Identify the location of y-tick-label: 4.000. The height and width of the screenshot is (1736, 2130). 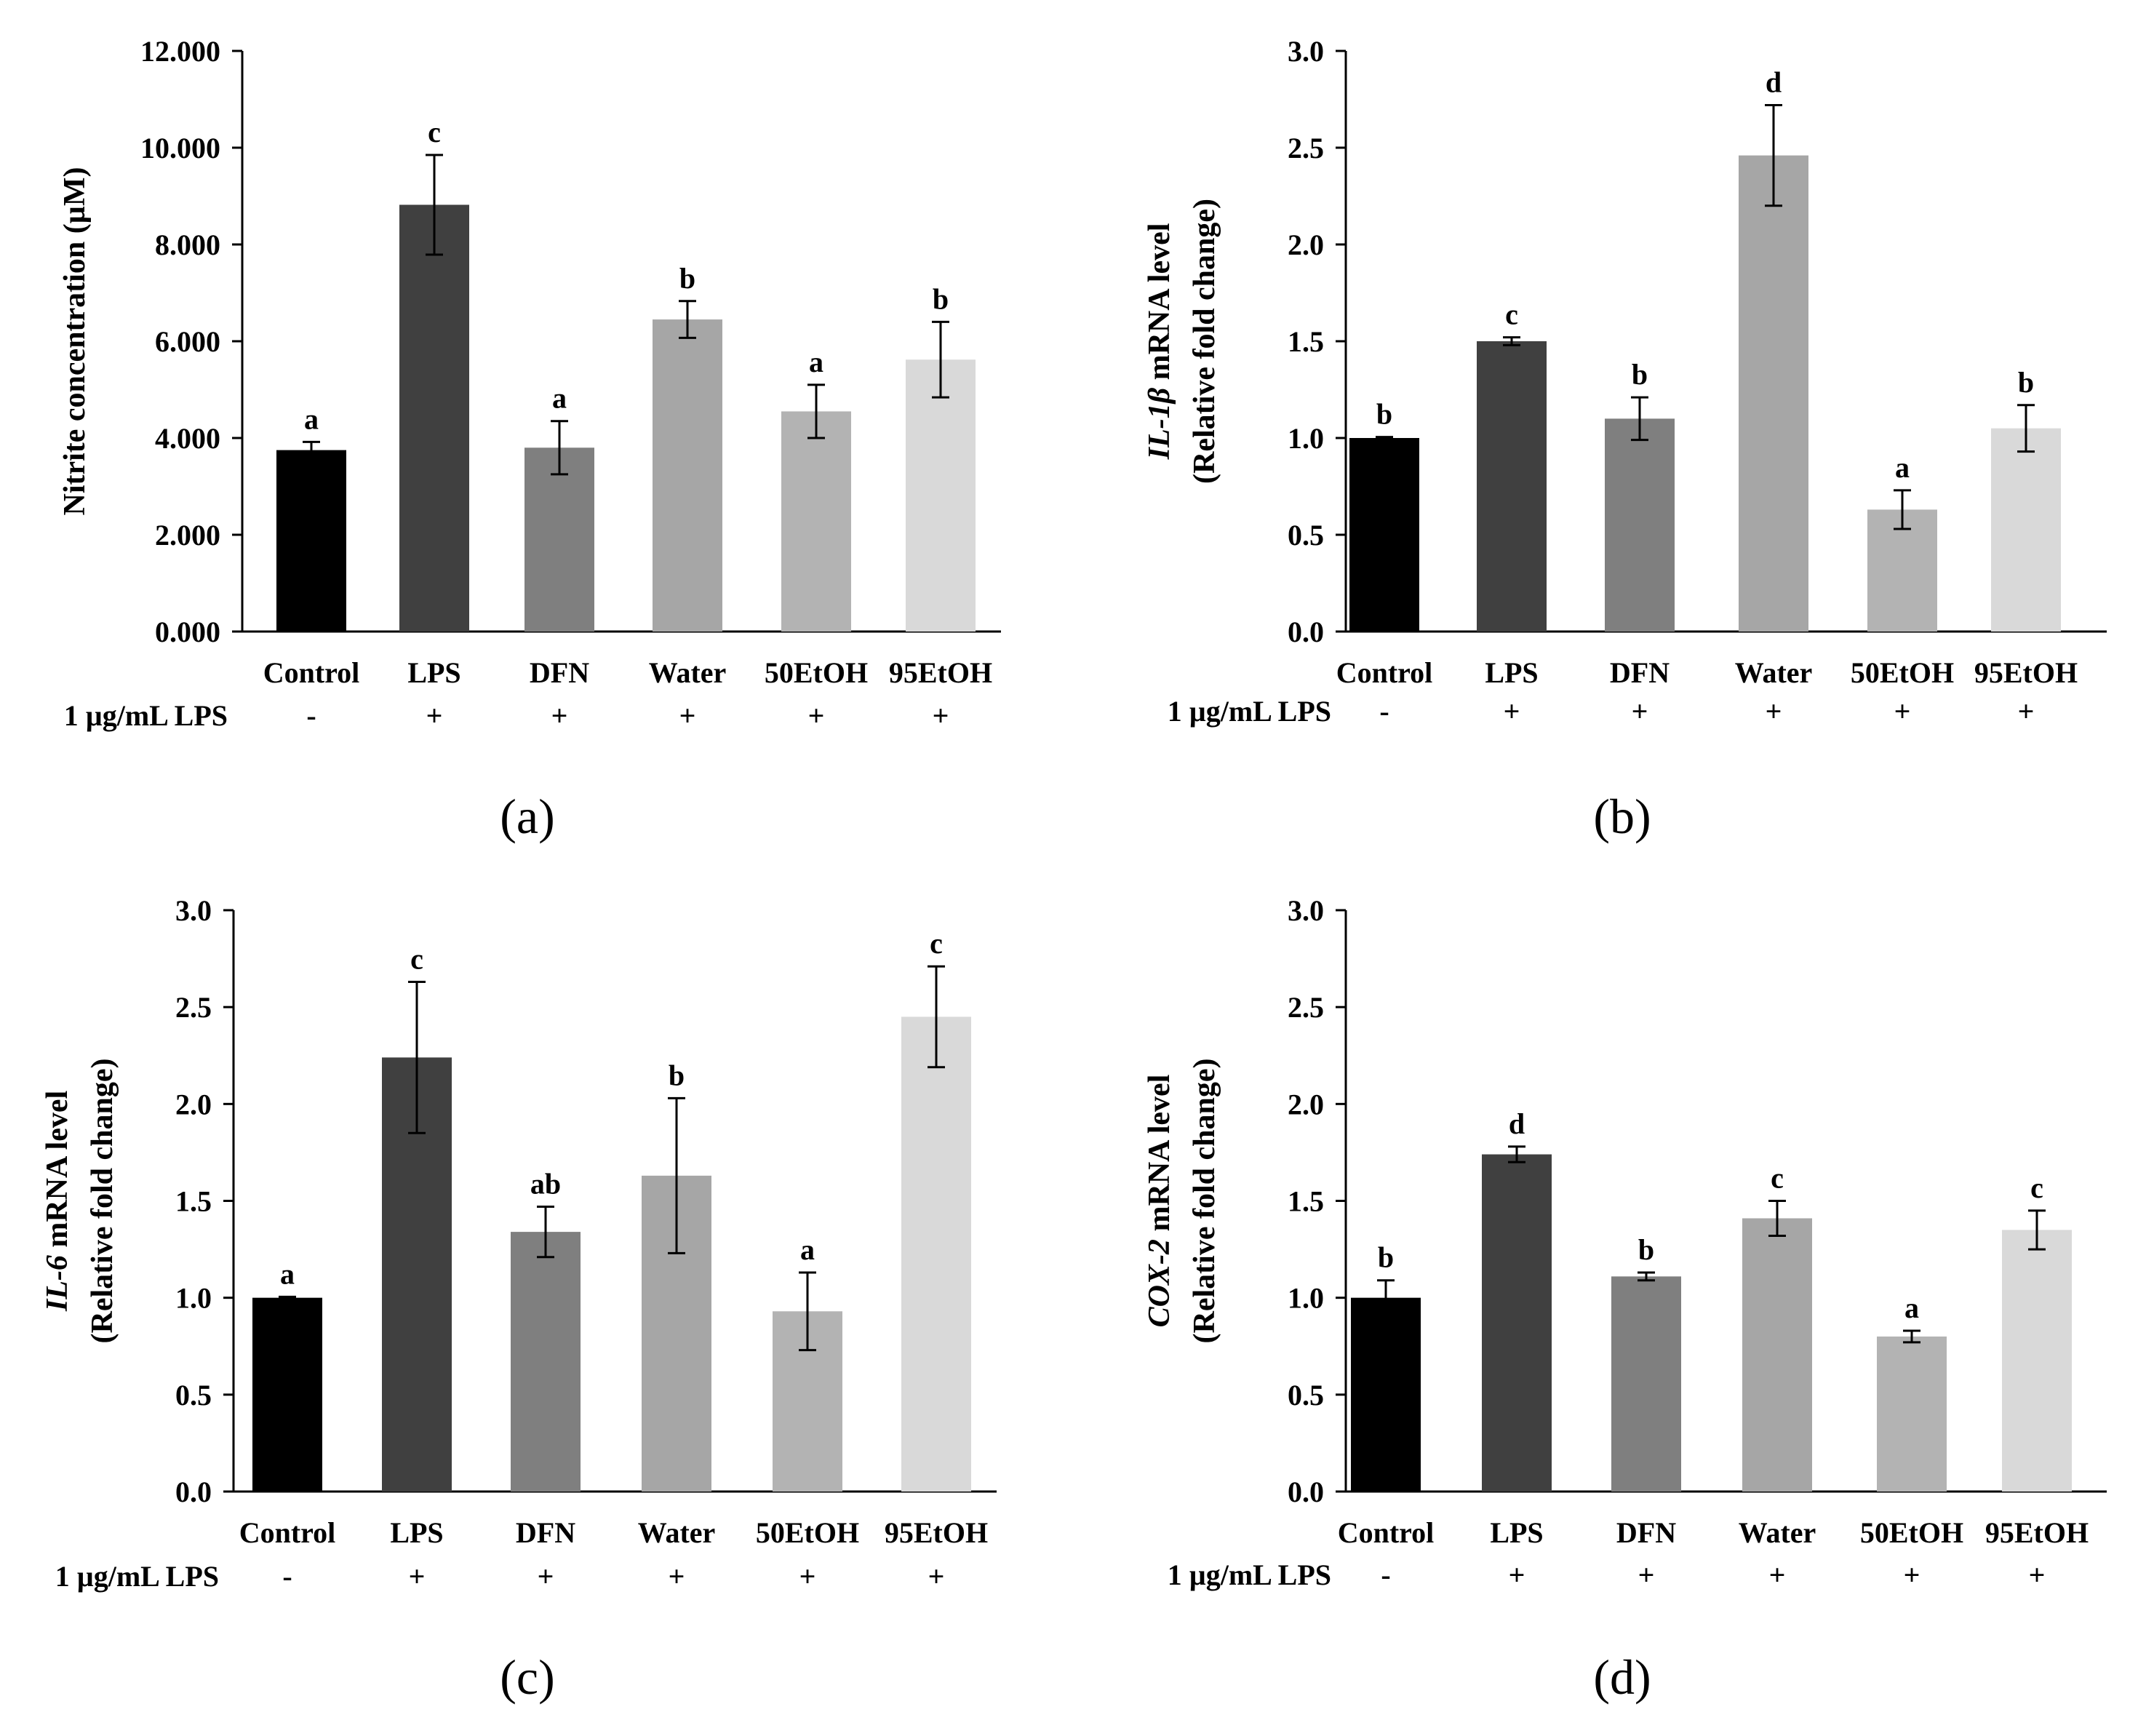
(187, 439).